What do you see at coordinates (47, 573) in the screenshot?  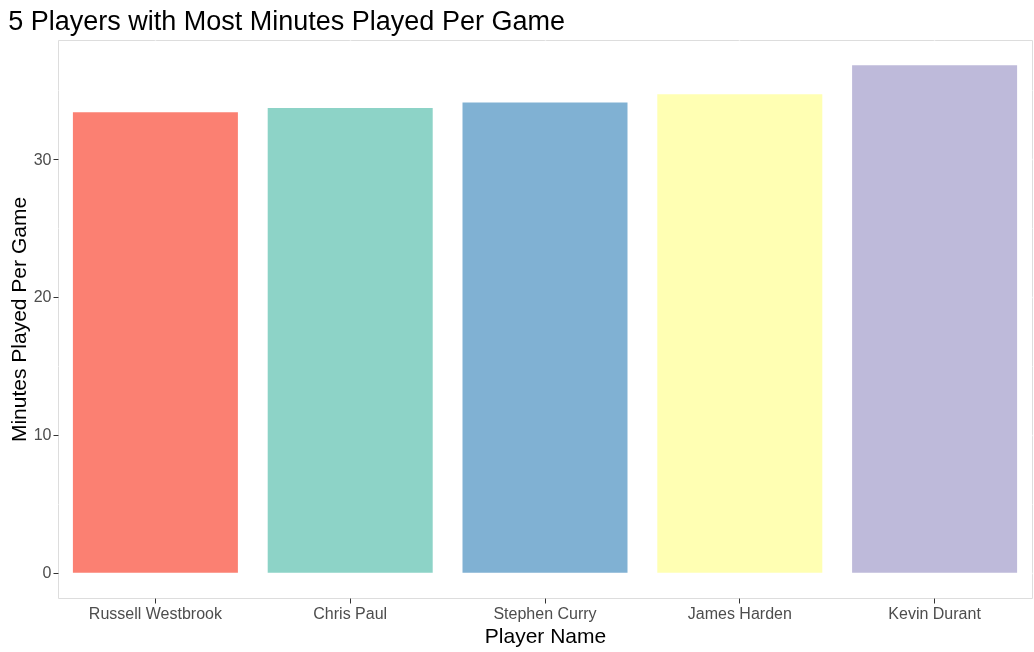 I see `y-tick-label: 0` at bounding box center [47, 573].